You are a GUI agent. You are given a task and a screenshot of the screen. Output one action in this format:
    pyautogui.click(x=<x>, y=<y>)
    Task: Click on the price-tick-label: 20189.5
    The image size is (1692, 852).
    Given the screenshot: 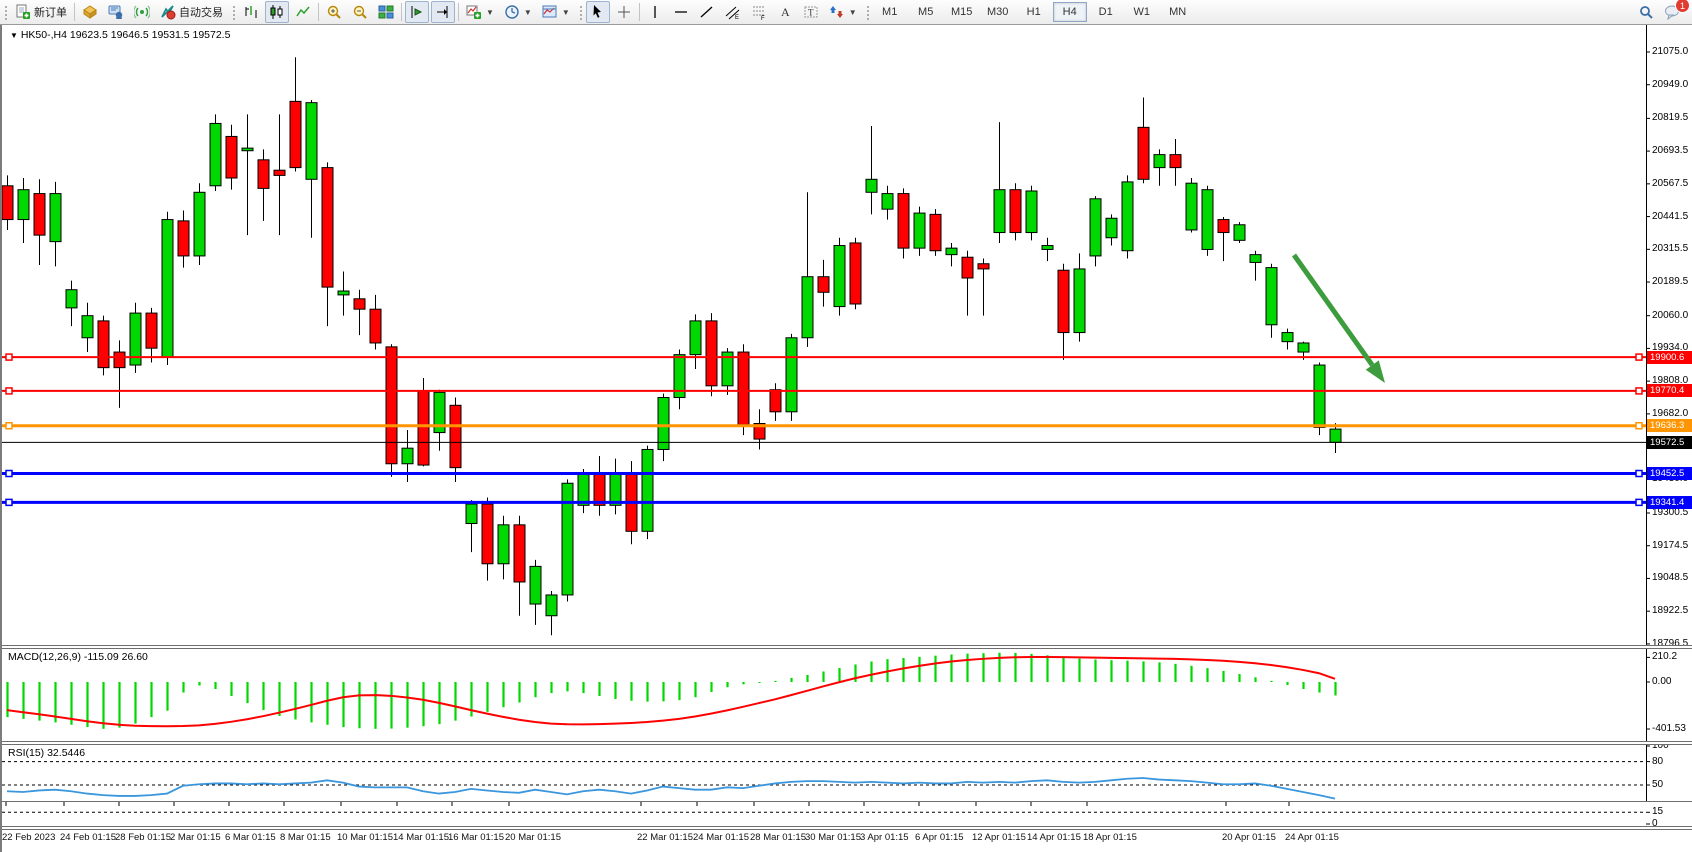 What is the action you would take?
    pyautogui.click(x=1670, y=282)
    